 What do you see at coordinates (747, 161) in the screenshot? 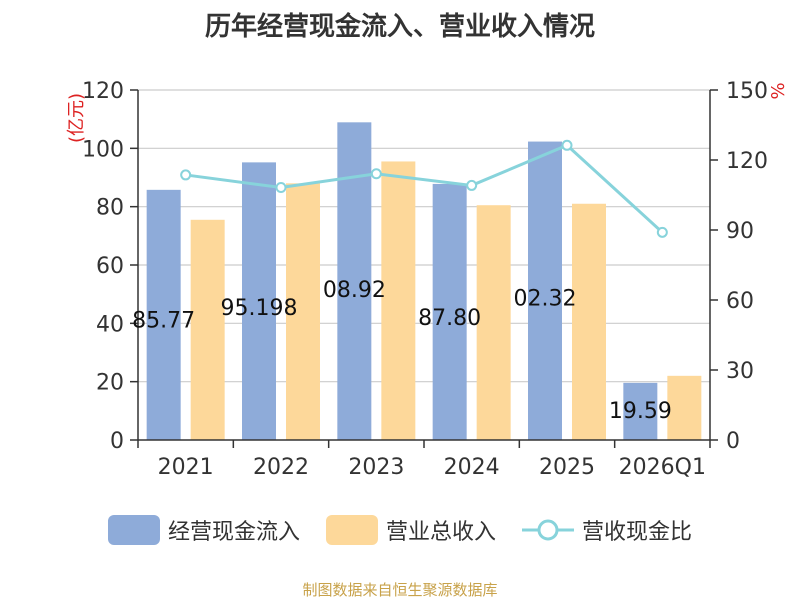
I see `y-right-tick-label: 120` at bounding box center [747, 161].